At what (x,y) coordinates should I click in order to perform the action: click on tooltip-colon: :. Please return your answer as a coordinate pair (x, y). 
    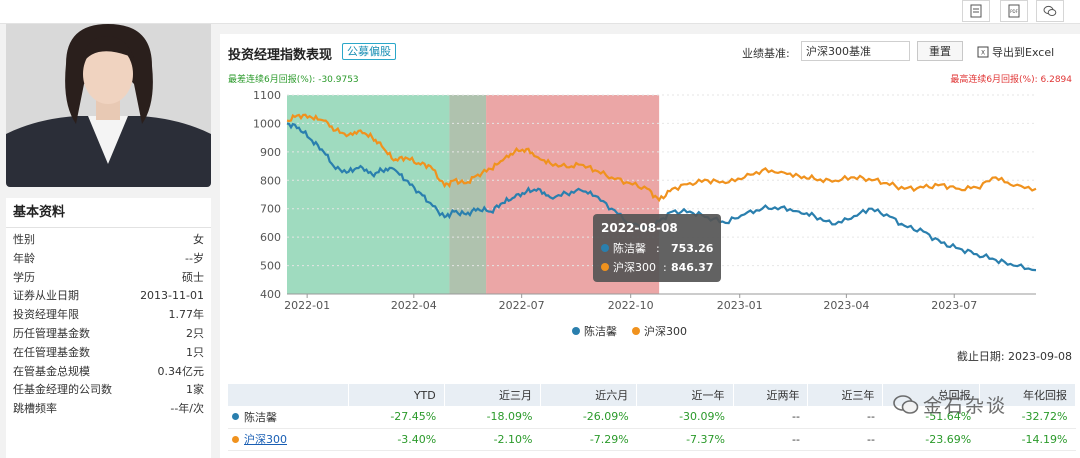
    Looking at the image, I should click on (658, 248).